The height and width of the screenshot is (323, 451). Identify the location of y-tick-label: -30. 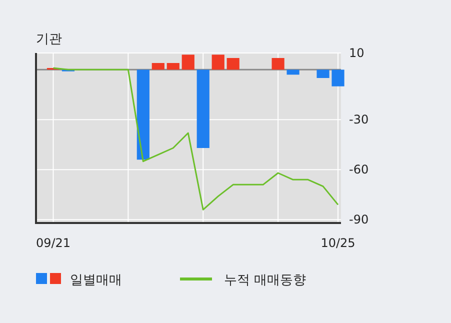
(359, 119).